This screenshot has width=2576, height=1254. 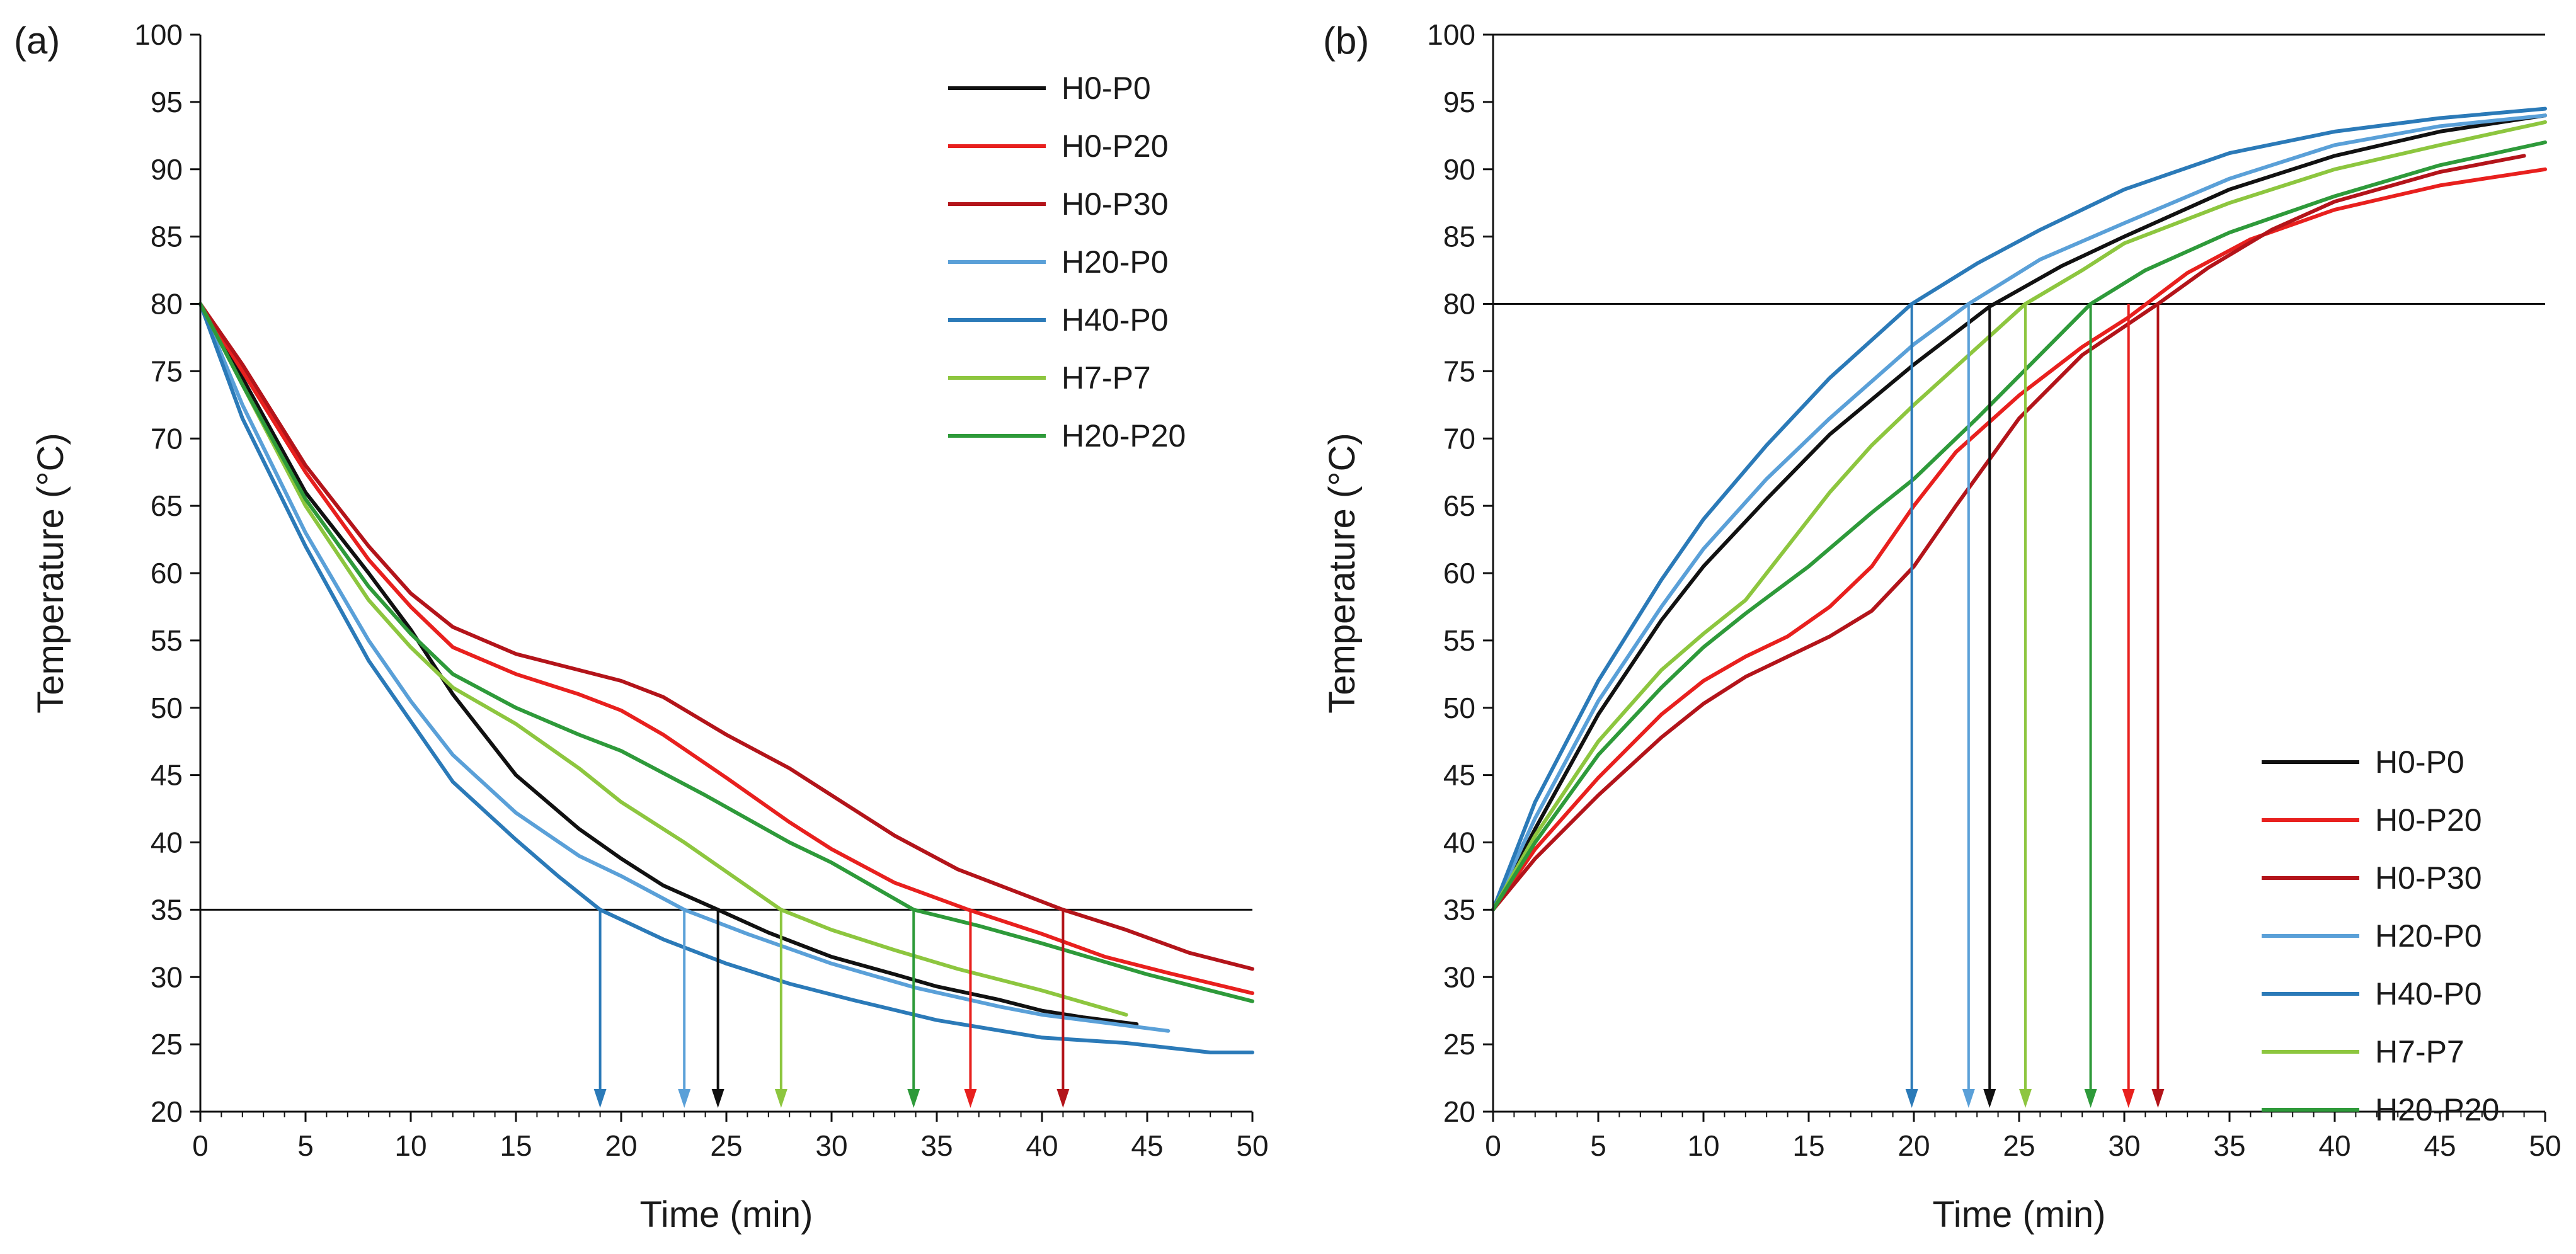 What do you see at coordinates (167, 304) in the screenshot?
I see `y-tick-label: 80` at bounding box center [167, 304].